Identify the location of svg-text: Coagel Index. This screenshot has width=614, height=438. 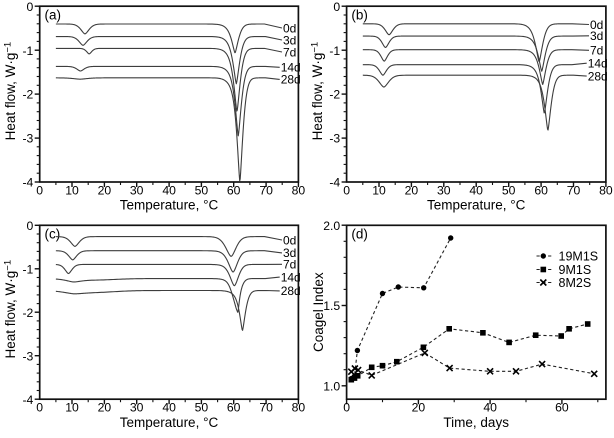
(318, 312).